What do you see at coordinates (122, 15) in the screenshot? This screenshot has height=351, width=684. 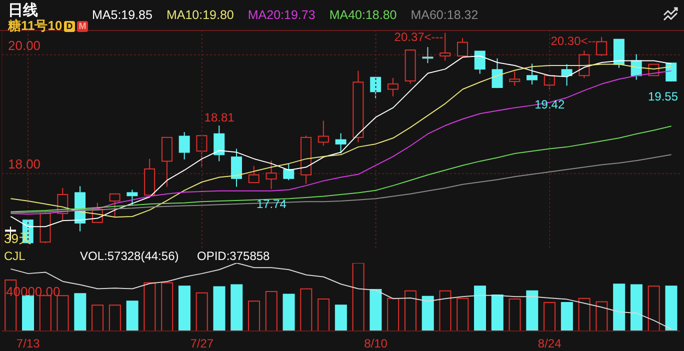 I see `text: MA5:19.85` at bounding box center [122, 15].